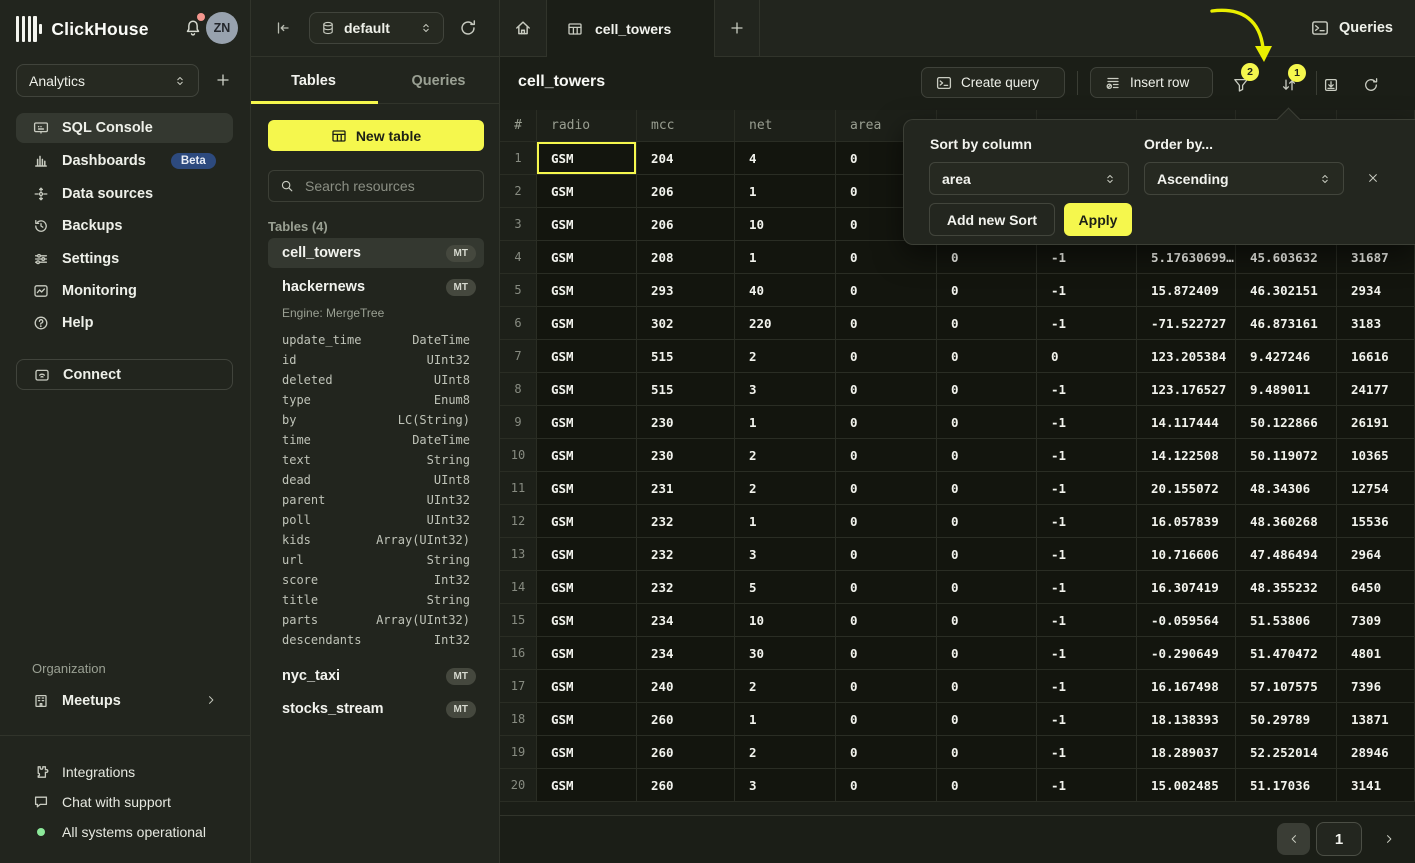 This screenshot has width=1415, height=863. Describe the element at coordinates (1186, 653) in the screenshot. I see `data-cell: -0.290649` at that location.